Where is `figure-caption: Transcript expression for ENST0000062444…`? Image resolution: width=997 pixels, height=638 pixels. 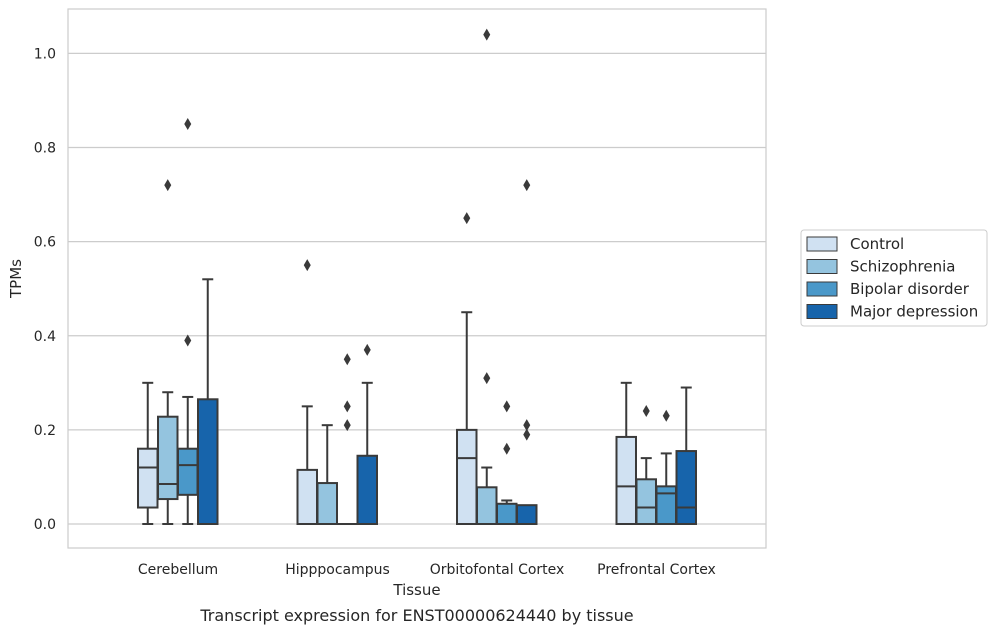 figure-caption: Transcript expression for ENST0000062444… is located at coordinates (416, 615).